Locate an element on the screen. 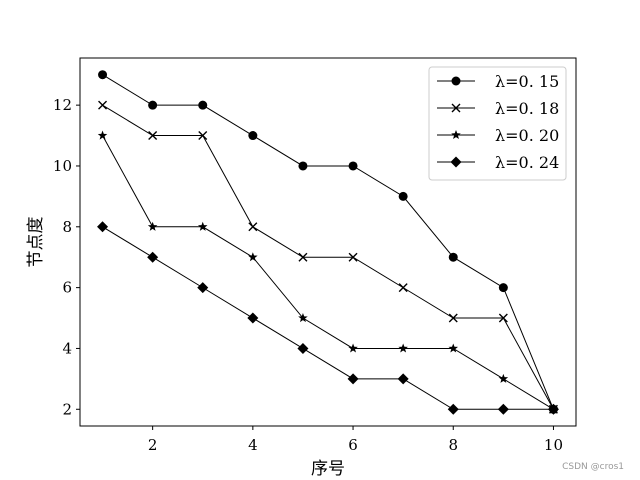 The image size is (640, 480). y-tick-label: 10 is located at coordinates (62, 166).